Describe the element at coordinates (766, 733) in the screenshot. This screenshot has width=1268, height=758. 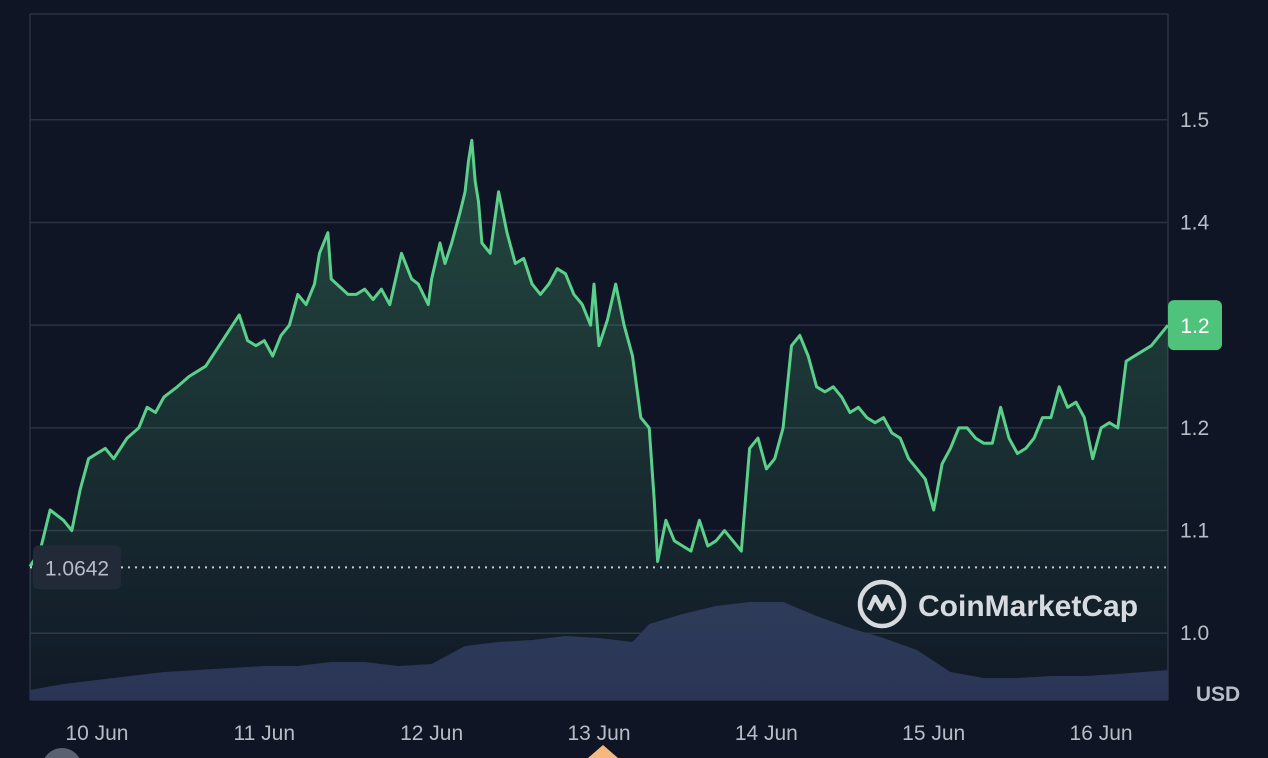
I see `x-tick-label: 14 Jun` at that location.